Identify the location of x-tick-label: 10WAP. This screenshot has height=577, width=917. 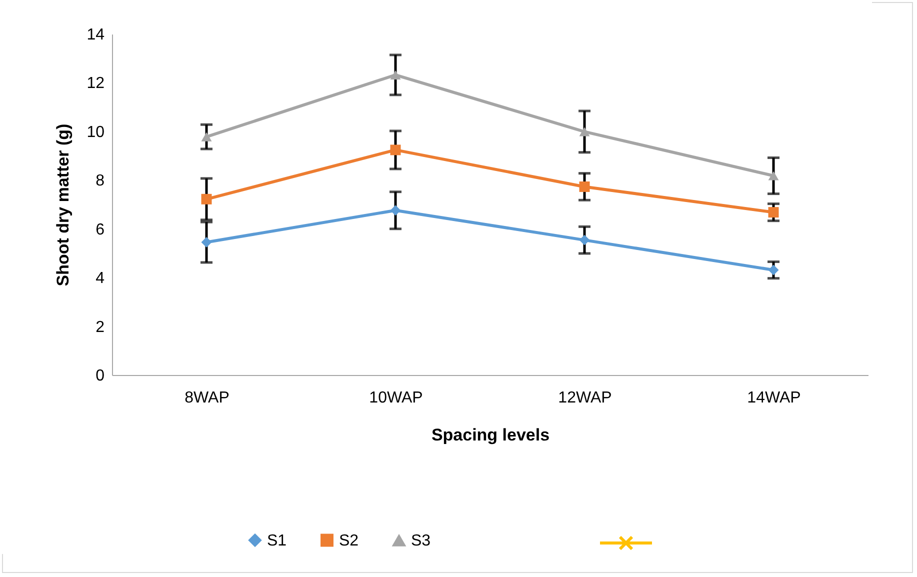
(396, 398).